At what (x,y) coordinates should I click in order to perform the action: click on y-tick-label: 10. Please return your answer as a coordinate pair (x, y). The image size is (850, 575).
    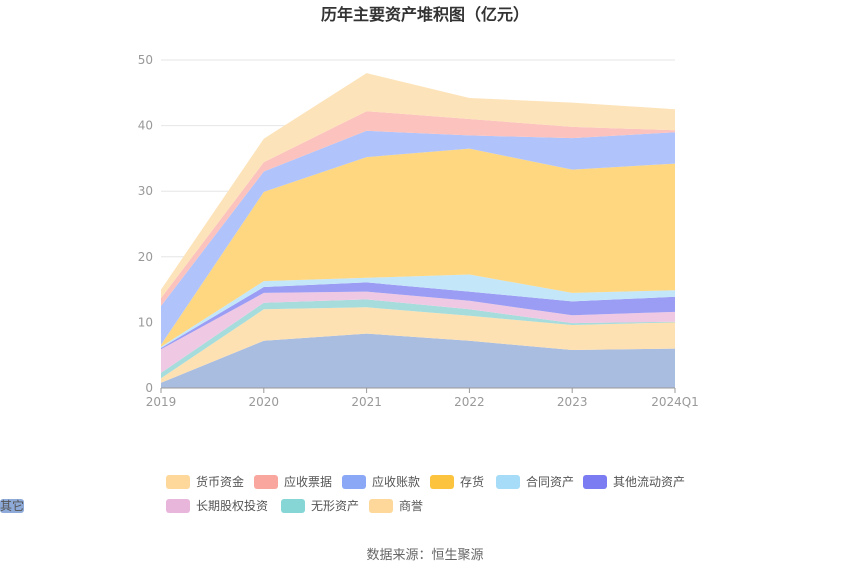
    Looking at the image, I should click on (145, 322).